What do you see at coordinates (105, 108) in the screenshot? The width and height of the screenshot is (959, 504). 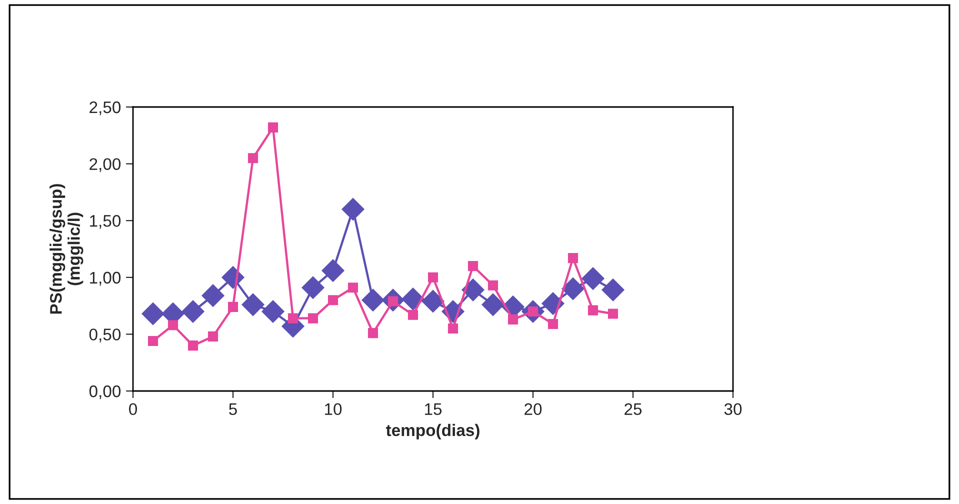 I see `y-tick-label: 2,50` at bounding box center [105, 108].